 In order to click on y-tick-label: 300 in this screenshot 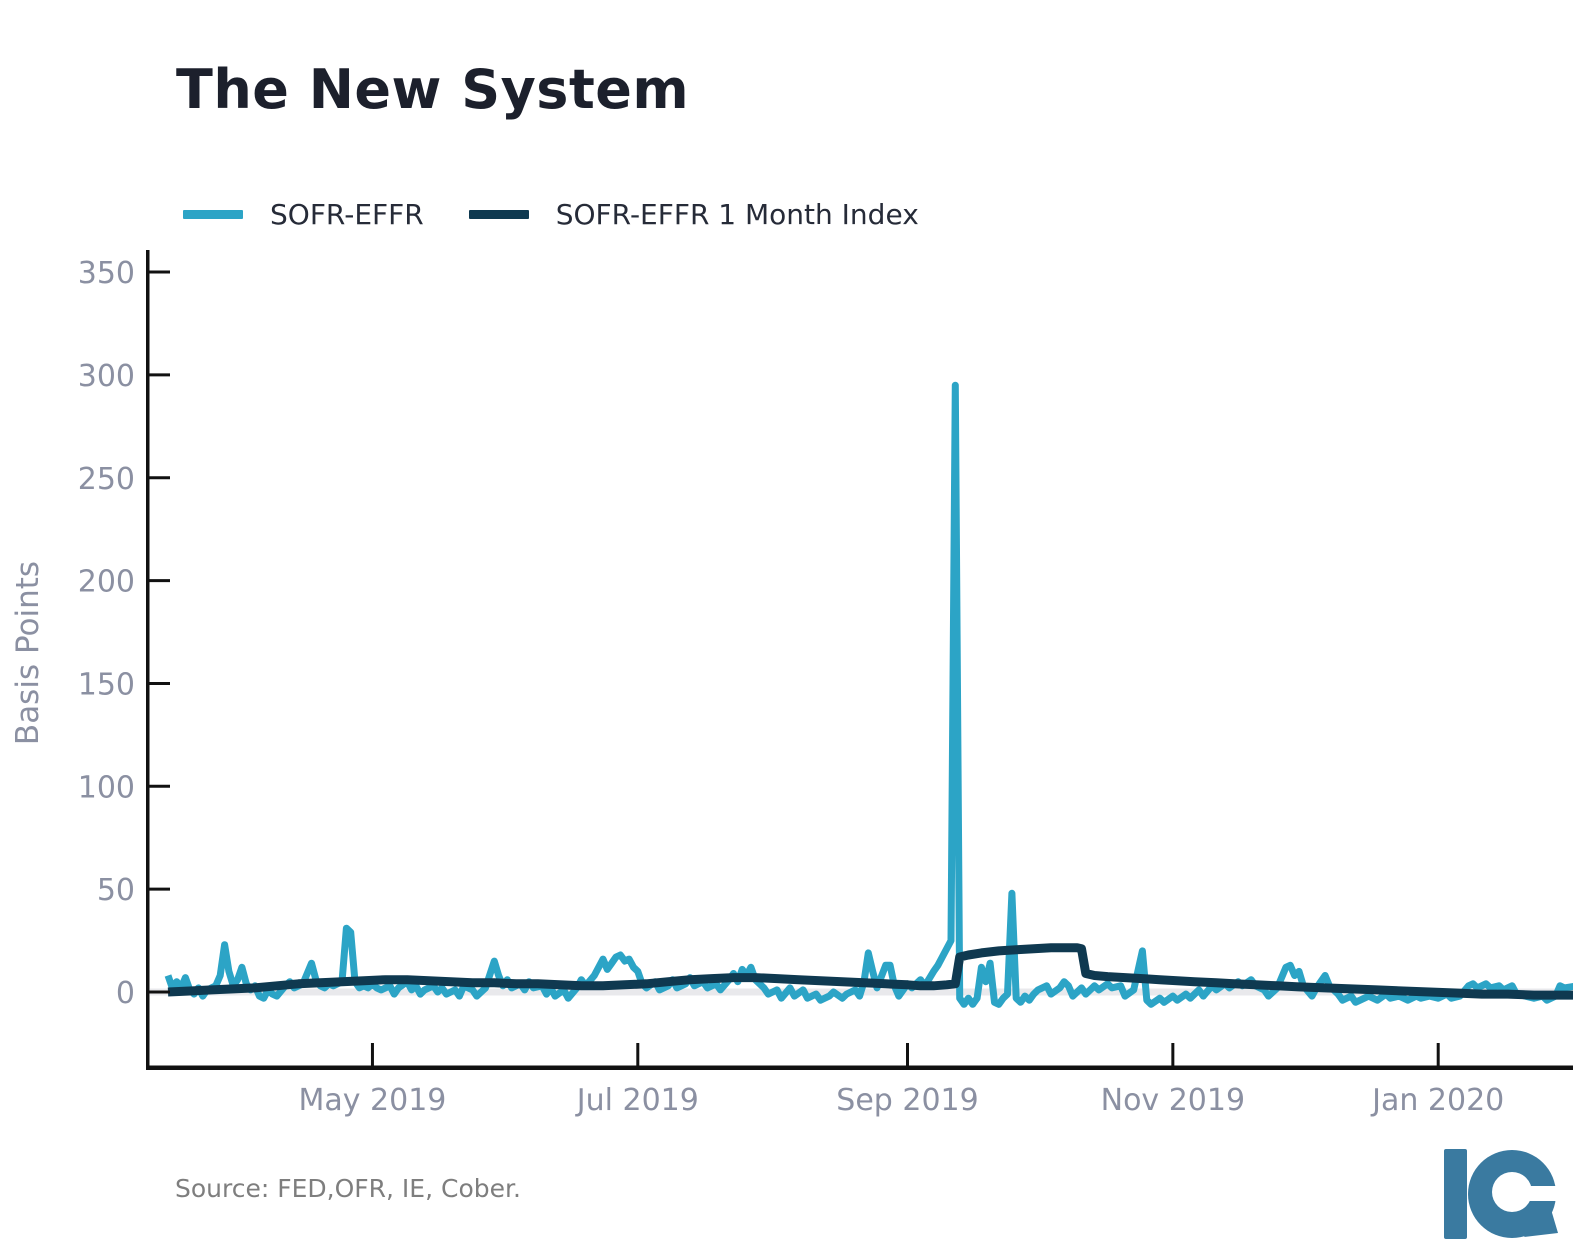, I will do `click(106, 376)`.